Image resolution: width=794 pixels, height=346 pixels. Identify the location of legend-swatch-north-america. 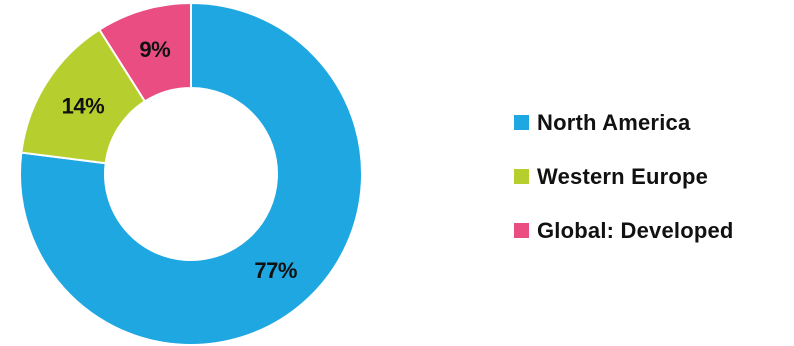
(521, 122).